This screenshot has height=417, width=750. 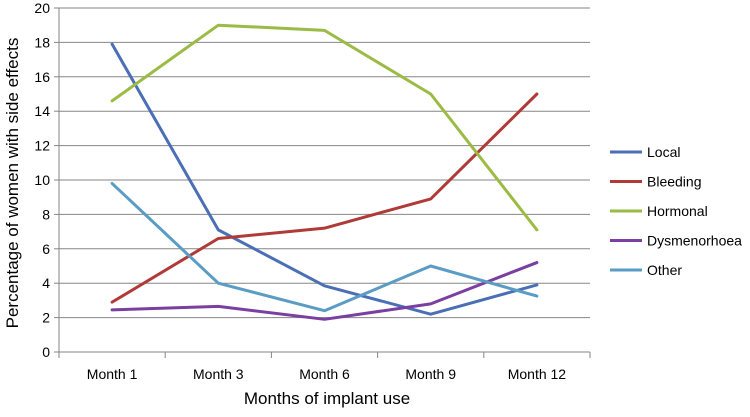 I want to click on legend-label: Local, so click(x=663, y=152).